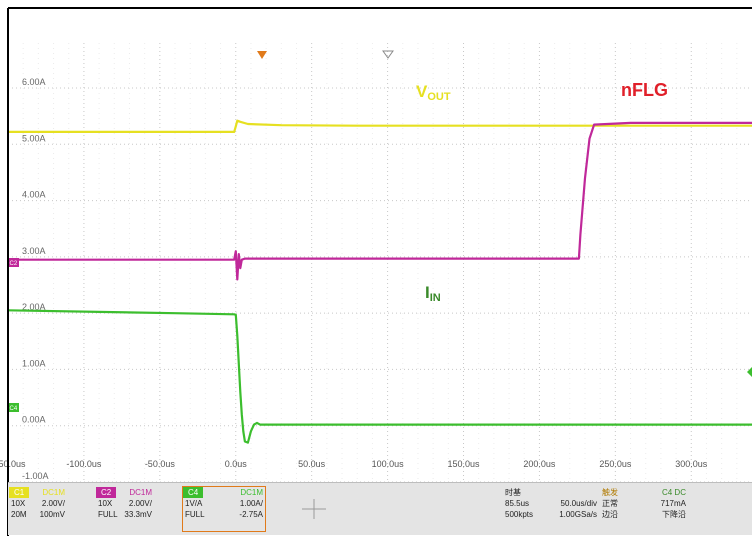  What do you see at coordinates (674, 514) in the screenshot?
I see `trigger-slope: 下降沿` at bounding box center [674, 514].